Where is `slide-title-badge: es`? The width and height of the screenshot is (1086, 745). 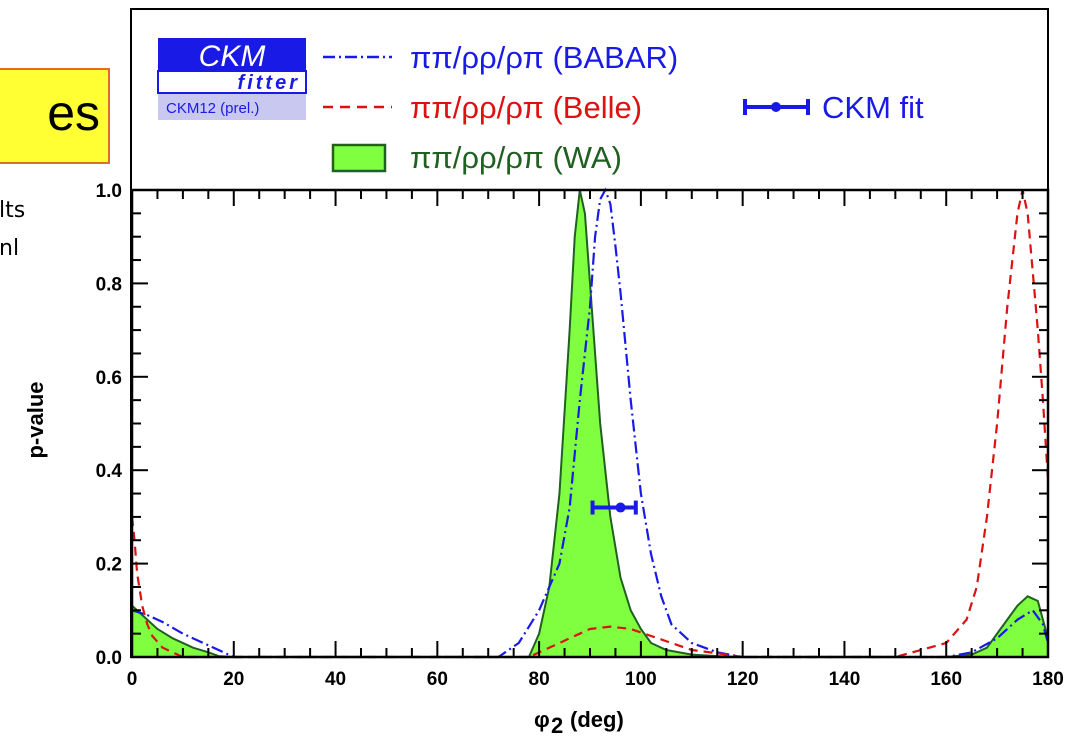 slide-title-badge: es is located at coordinates (55, 116).